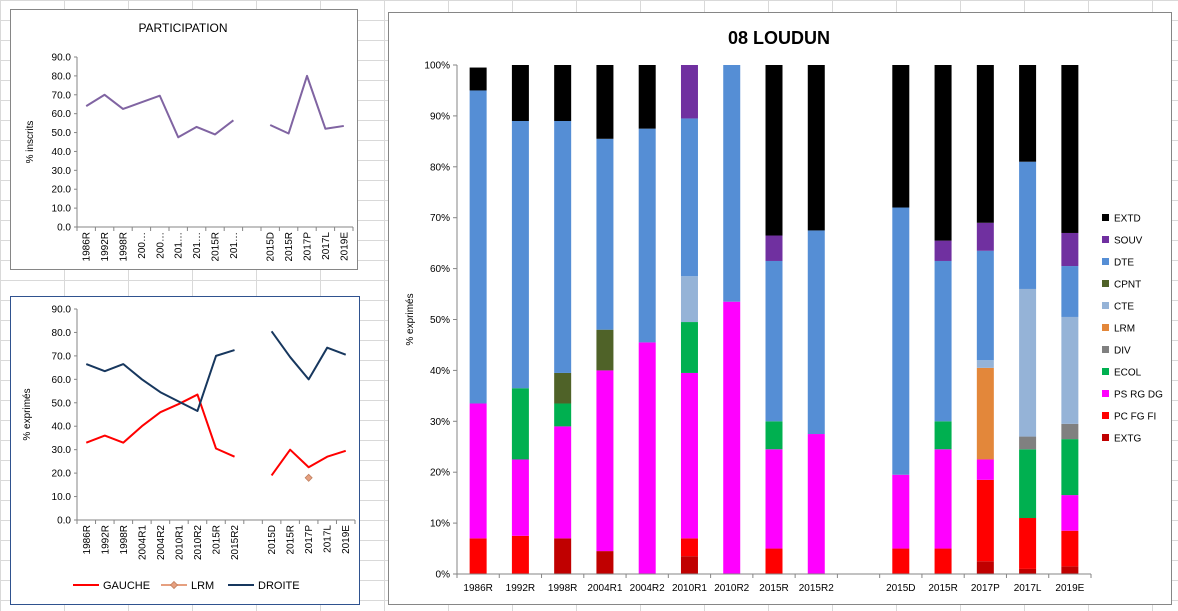  What do you see at coordinates (440, 320) in the screenshot?
I see `y-tick-label: 50%` at bounding box center [440, 320].